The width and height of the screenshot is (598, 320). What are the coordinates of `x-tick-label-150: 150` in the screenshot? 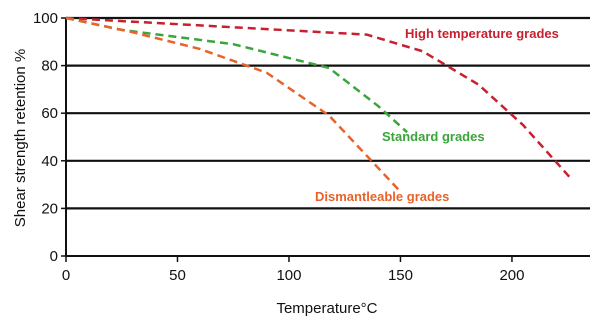 It's located at (400, 275).